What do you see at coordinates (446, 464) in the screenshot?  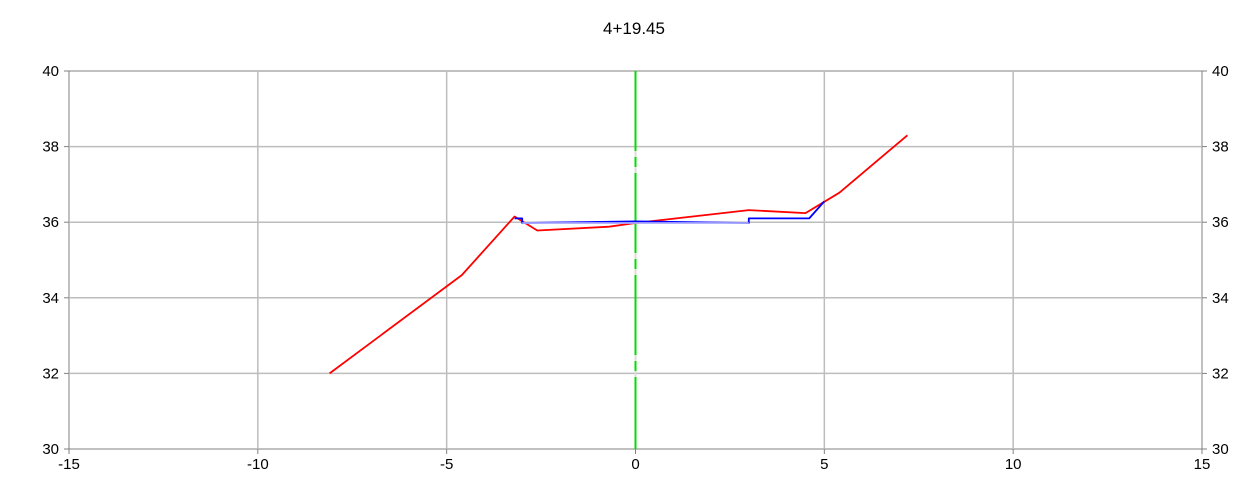 I see `x-tick-label: -5` at bounding box center [446, 464].